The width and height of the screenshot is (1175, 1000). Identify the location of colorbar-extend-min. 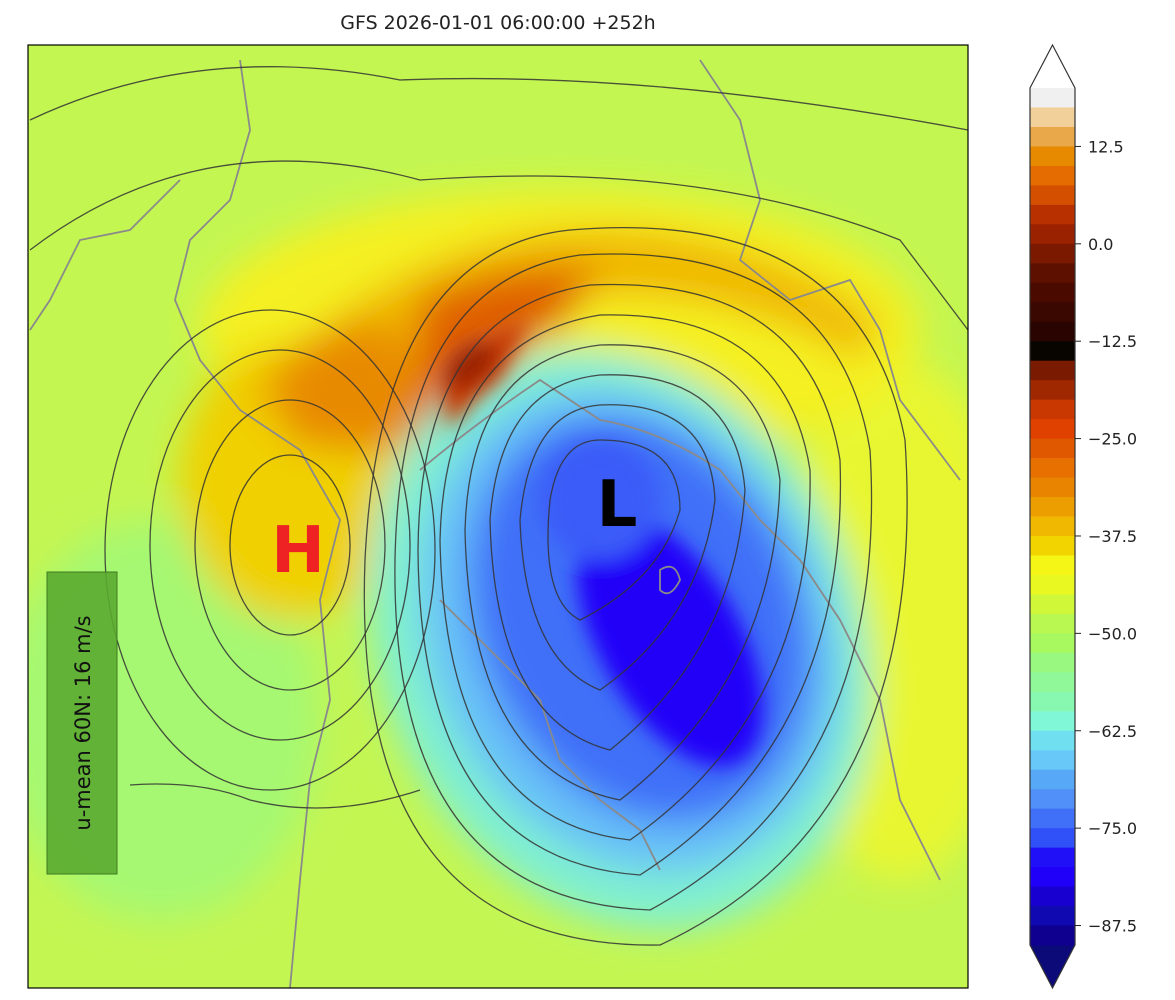
(1052, 966).